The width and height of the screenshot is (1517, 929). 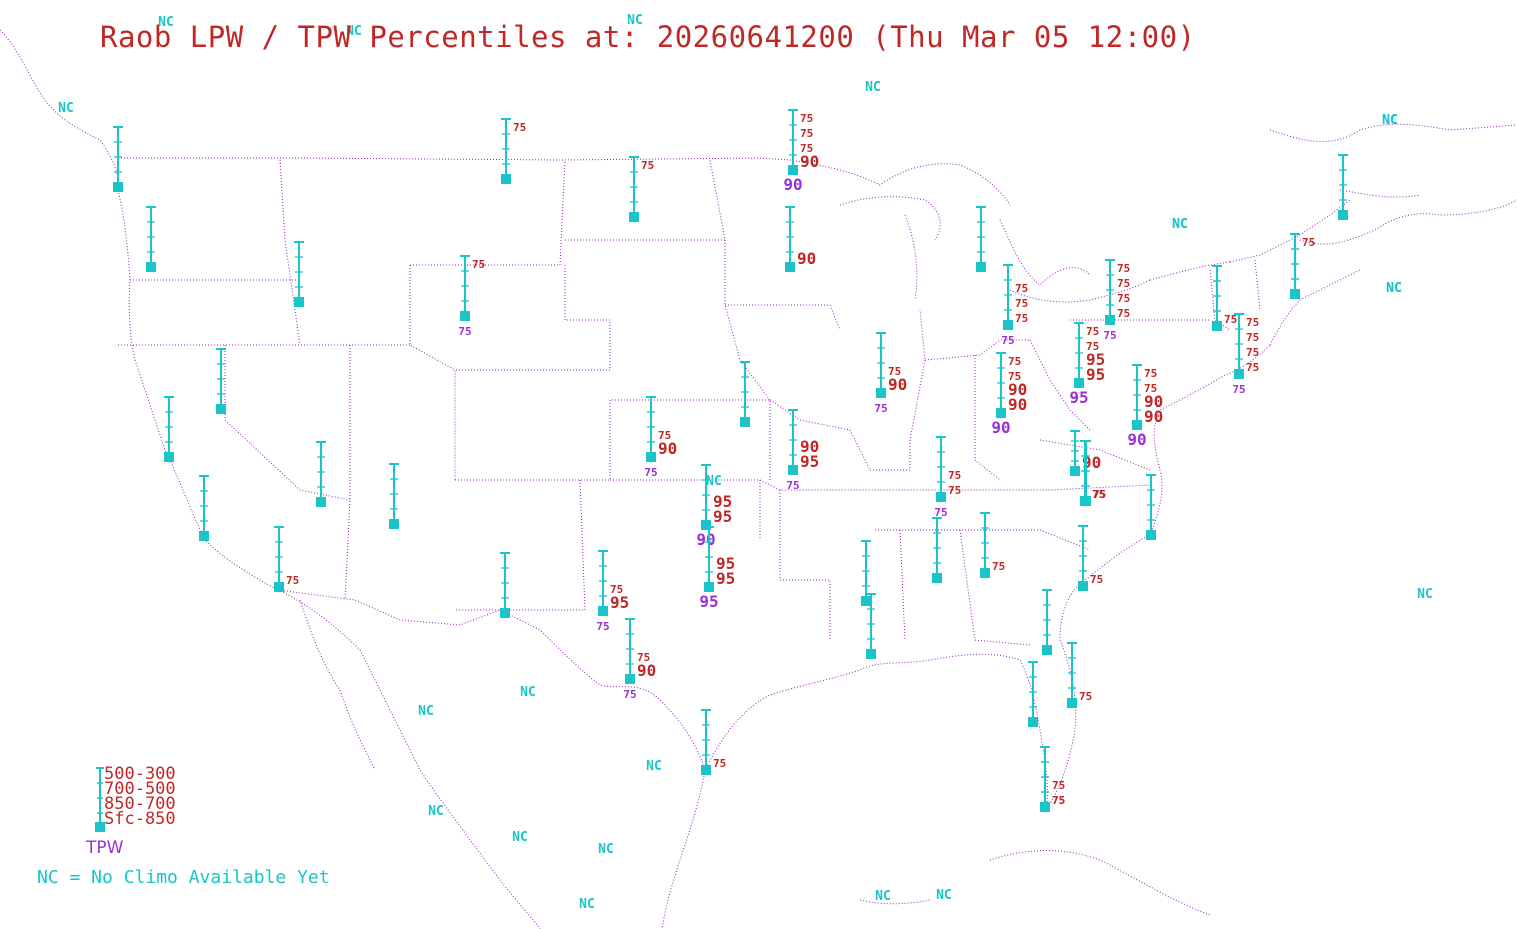 What do you see at coordinates (1021, 303) in the screenshot?
I see `station-layer-2-value: 75` at bounding box center [1021, 303].